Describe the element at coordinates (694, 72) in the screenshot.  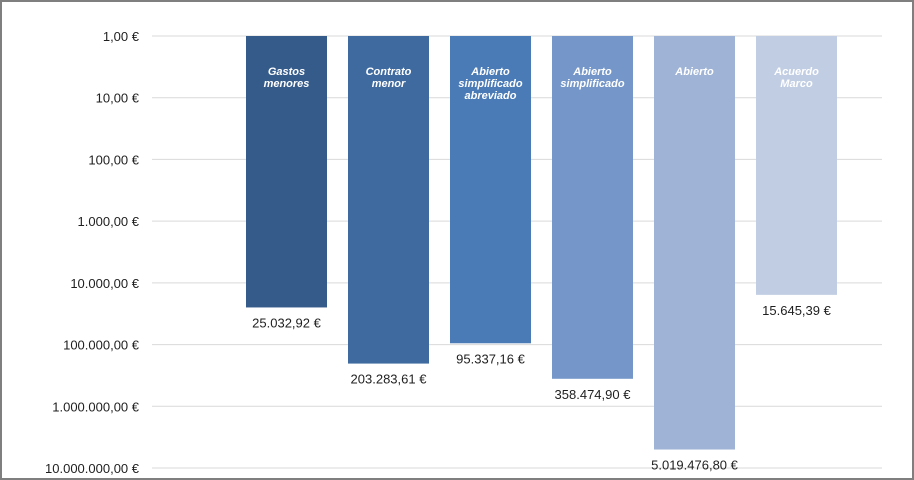
I see `category-label: Abierto` at that location.